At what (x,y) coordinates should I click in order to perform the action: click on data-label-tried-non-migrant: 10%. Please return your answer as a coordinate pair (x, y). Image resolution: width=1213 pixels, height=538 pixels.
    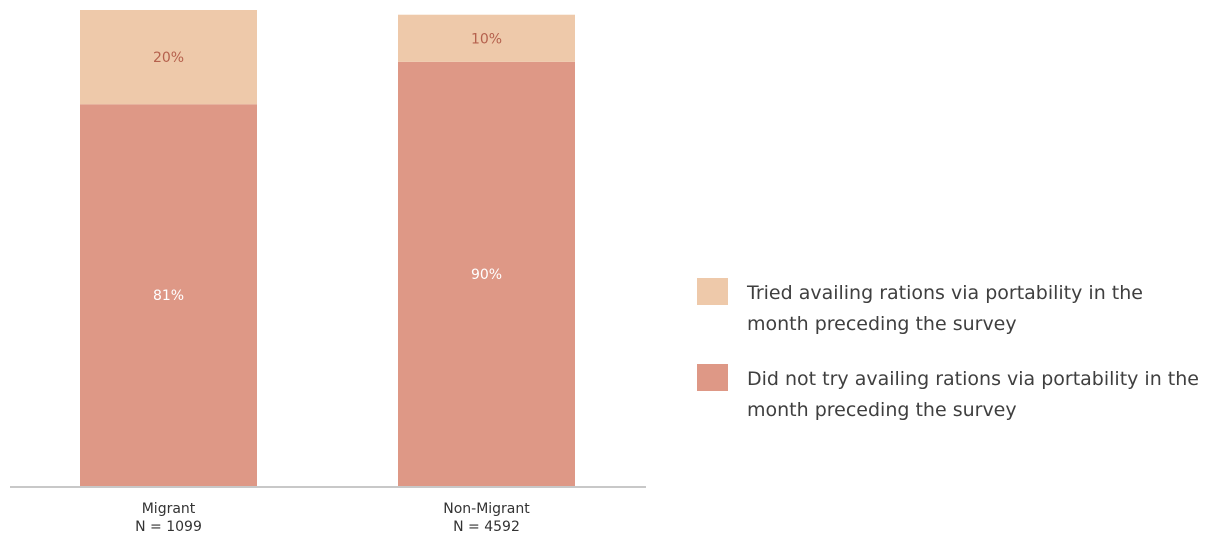
    Looking at the image, I should click on (486, 39).